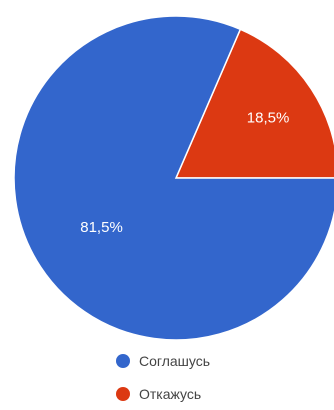 Image resolution: width=334 pixels, height=410 pixels. Describe the element at coordinates (268, 118) in the screenshot. I see `slice-label-1: 18,5%` at that location.